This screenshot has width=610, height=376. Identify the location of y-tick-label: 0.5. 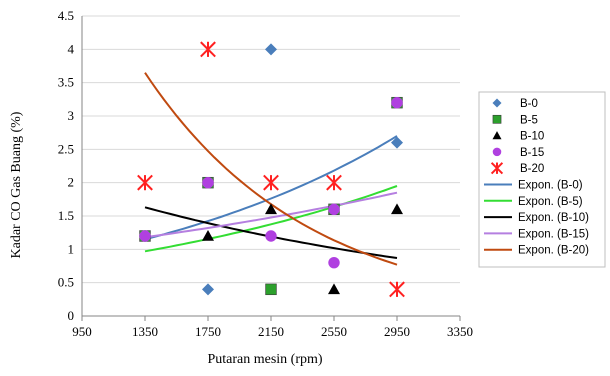
(66, 282).